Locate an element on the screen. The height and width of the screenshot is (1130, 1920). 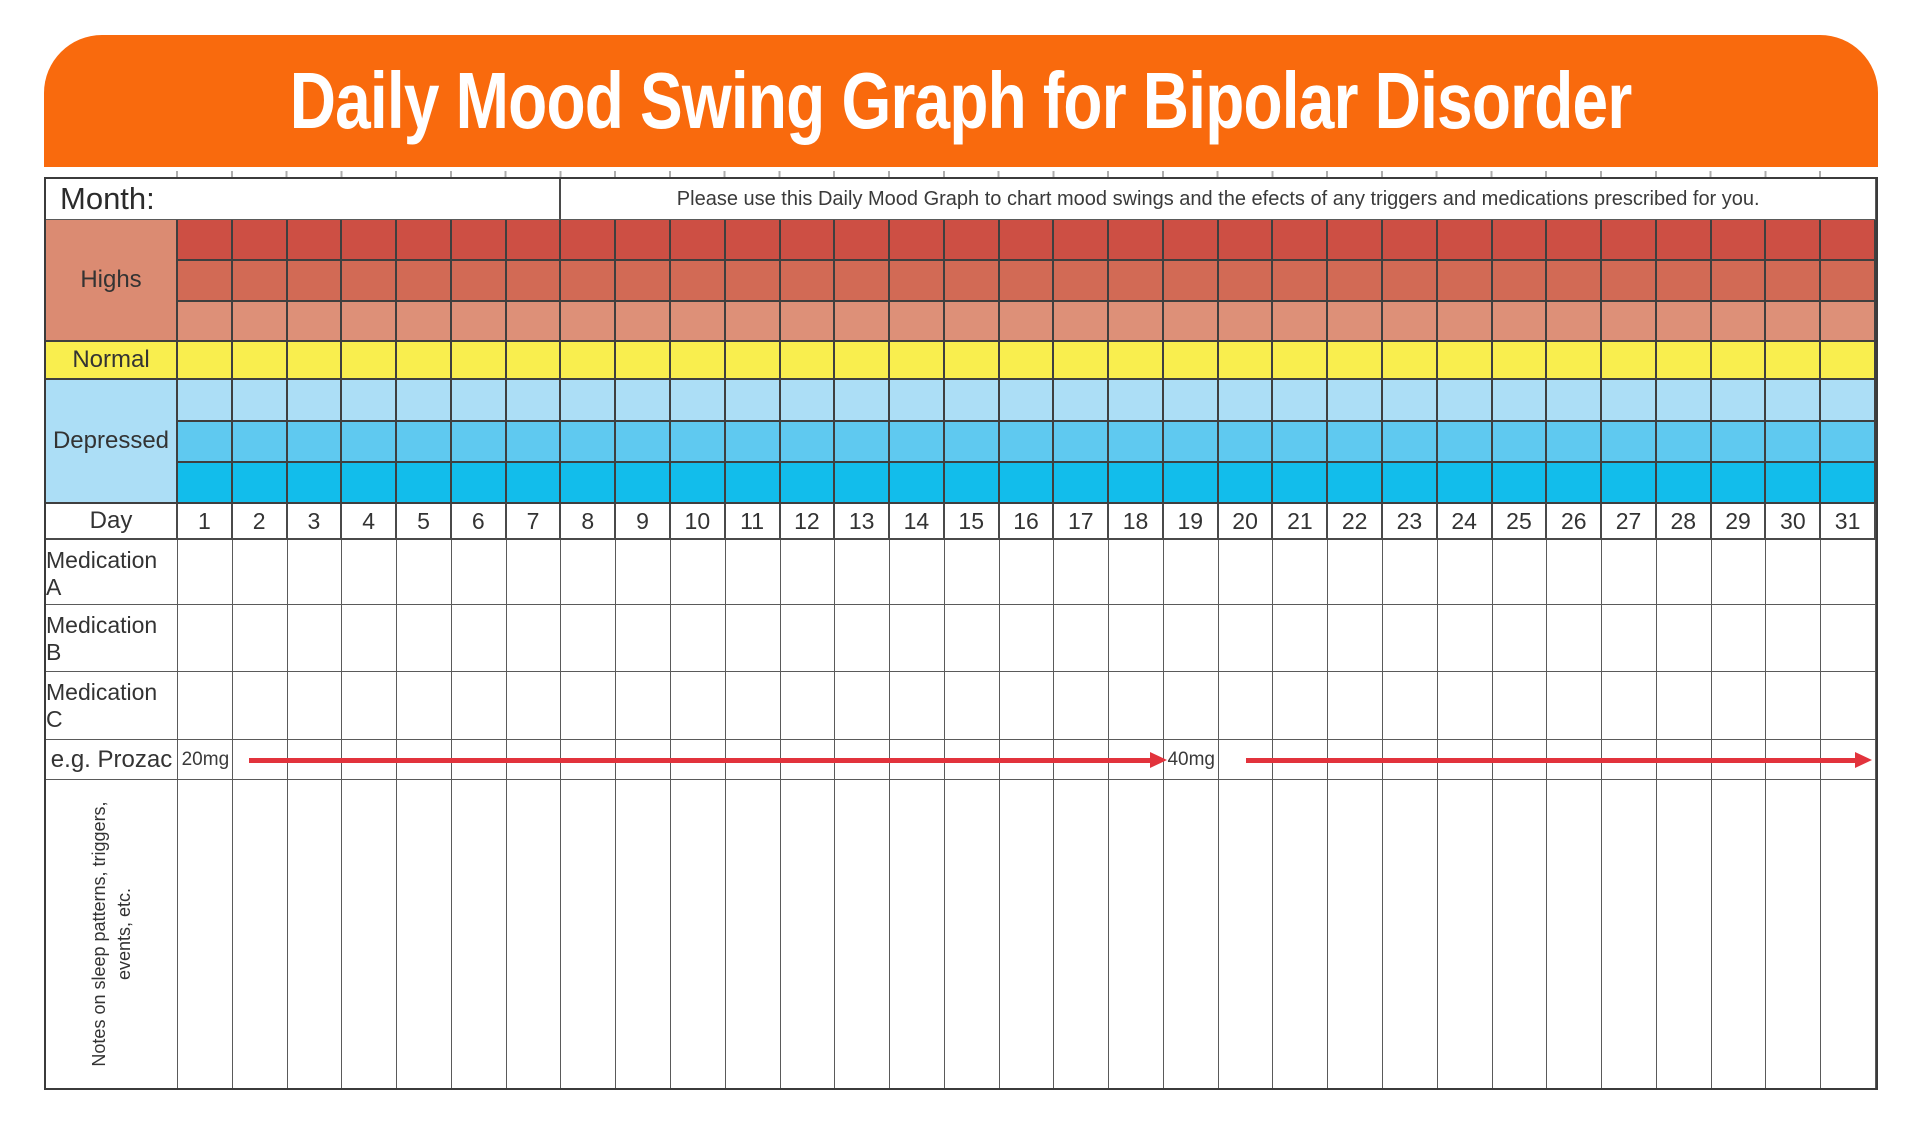
medication-a-label: Medication A is located at coordinates (102, 573).